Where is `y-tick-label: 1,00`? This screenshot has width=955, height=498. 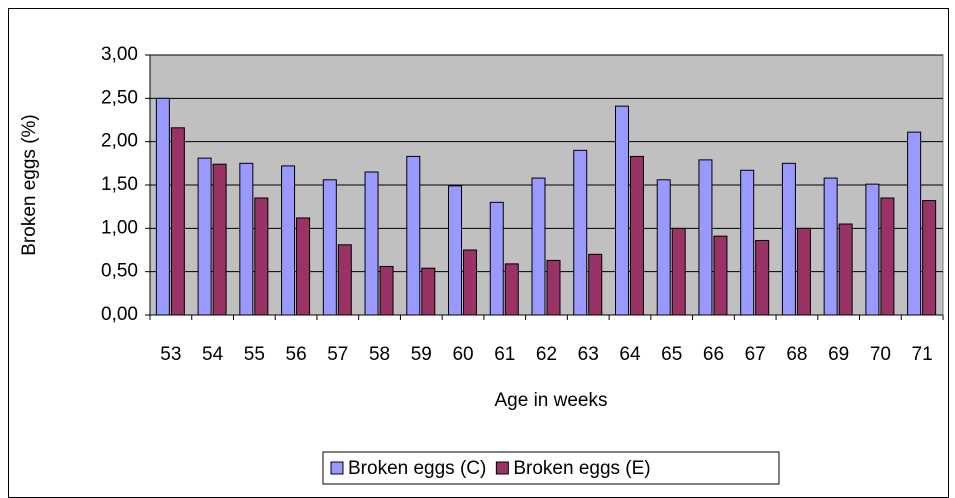
y-tick-label: 1,00 is located at coordinates (119, 227).